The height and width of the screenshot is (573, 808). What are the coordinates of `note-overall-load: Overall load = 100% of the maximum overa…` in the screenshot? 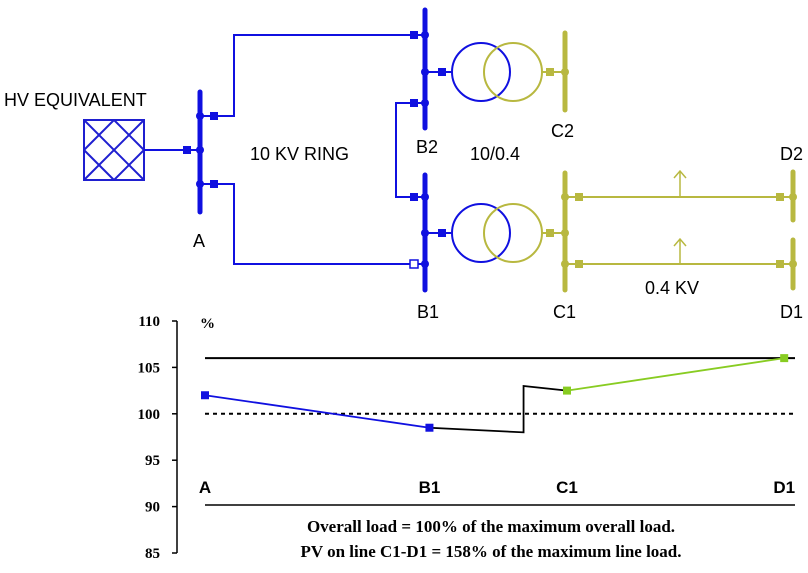 It's located at (491, 526).